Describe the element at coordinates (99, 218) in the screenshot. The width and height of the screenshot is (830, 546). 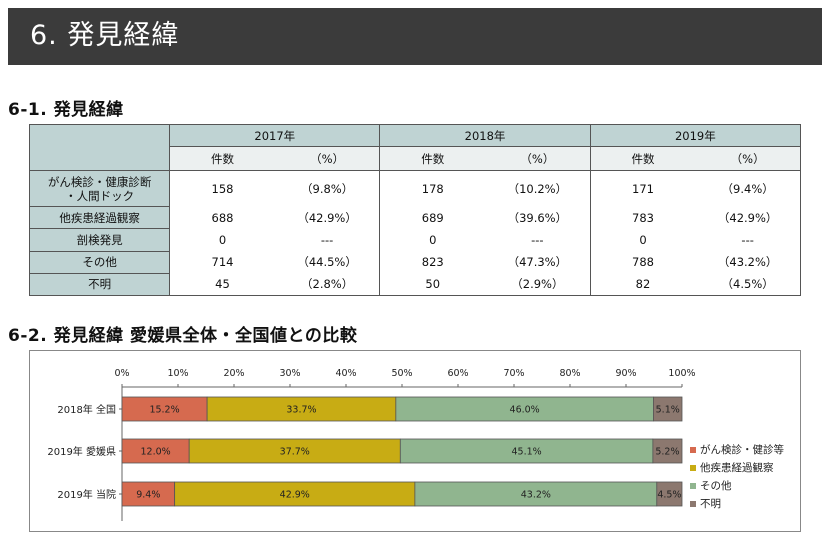
I see `row-label: 他疾患経過観察` at that location.